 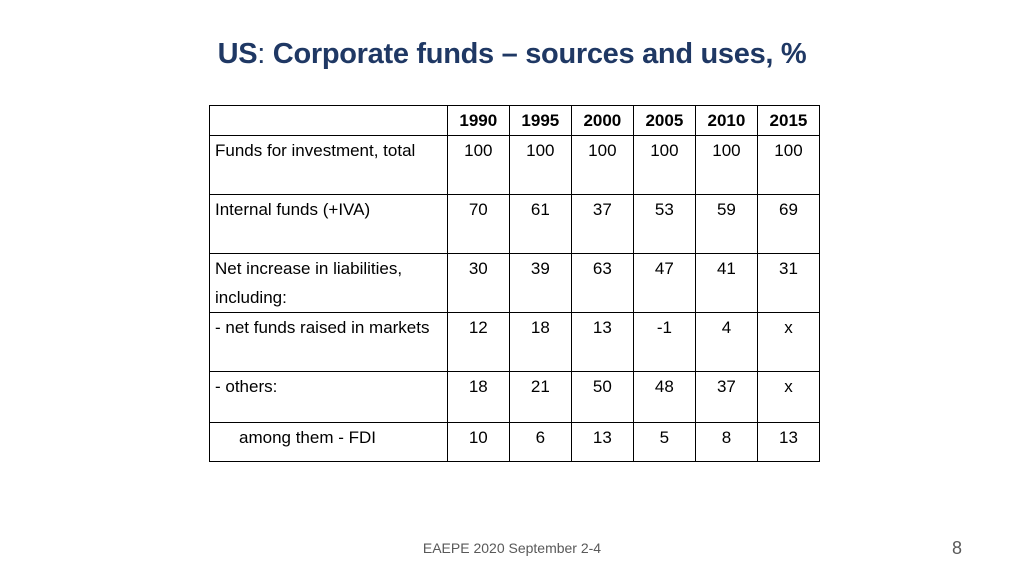 What do you see at coordinates (328, 165) in the screenshot?
I see `row-label: Funds for investment, total` at bounding box center [328, 165].